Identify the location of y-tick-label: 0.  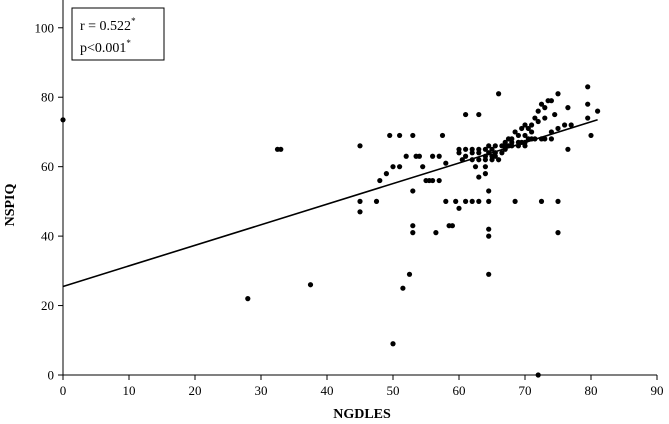
(51, 375).